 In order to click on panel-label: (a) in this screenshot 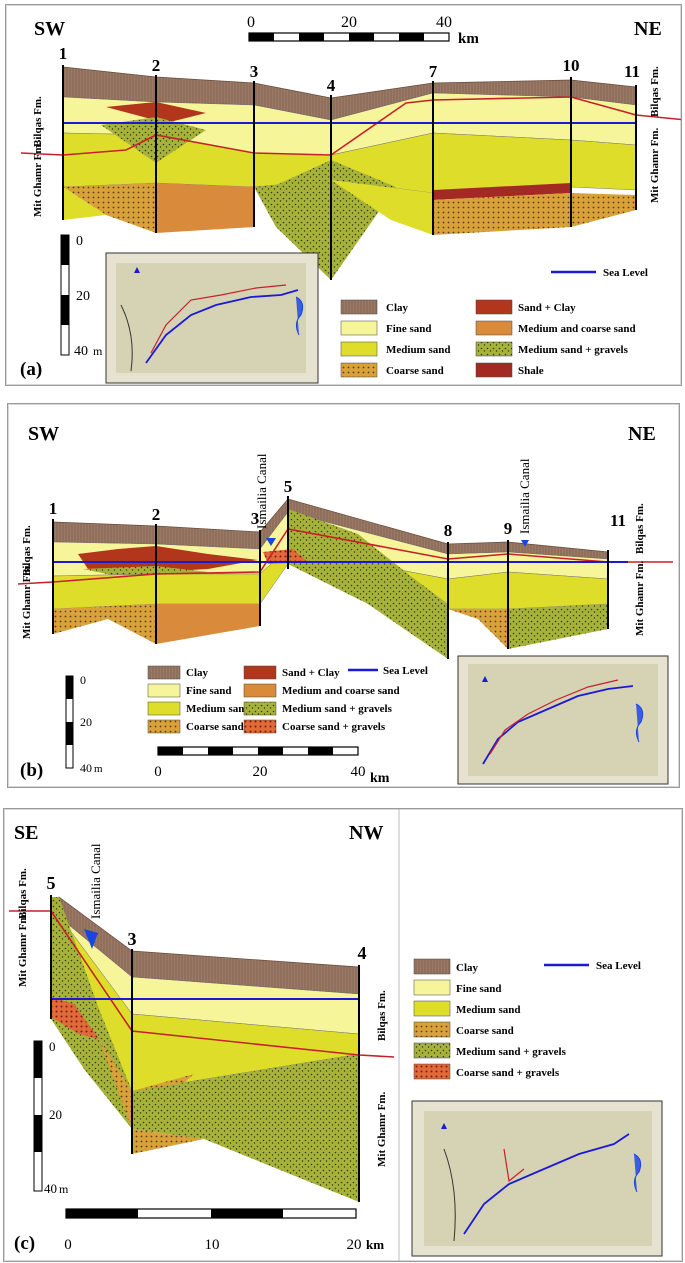, I will do `click(31, 369)`.